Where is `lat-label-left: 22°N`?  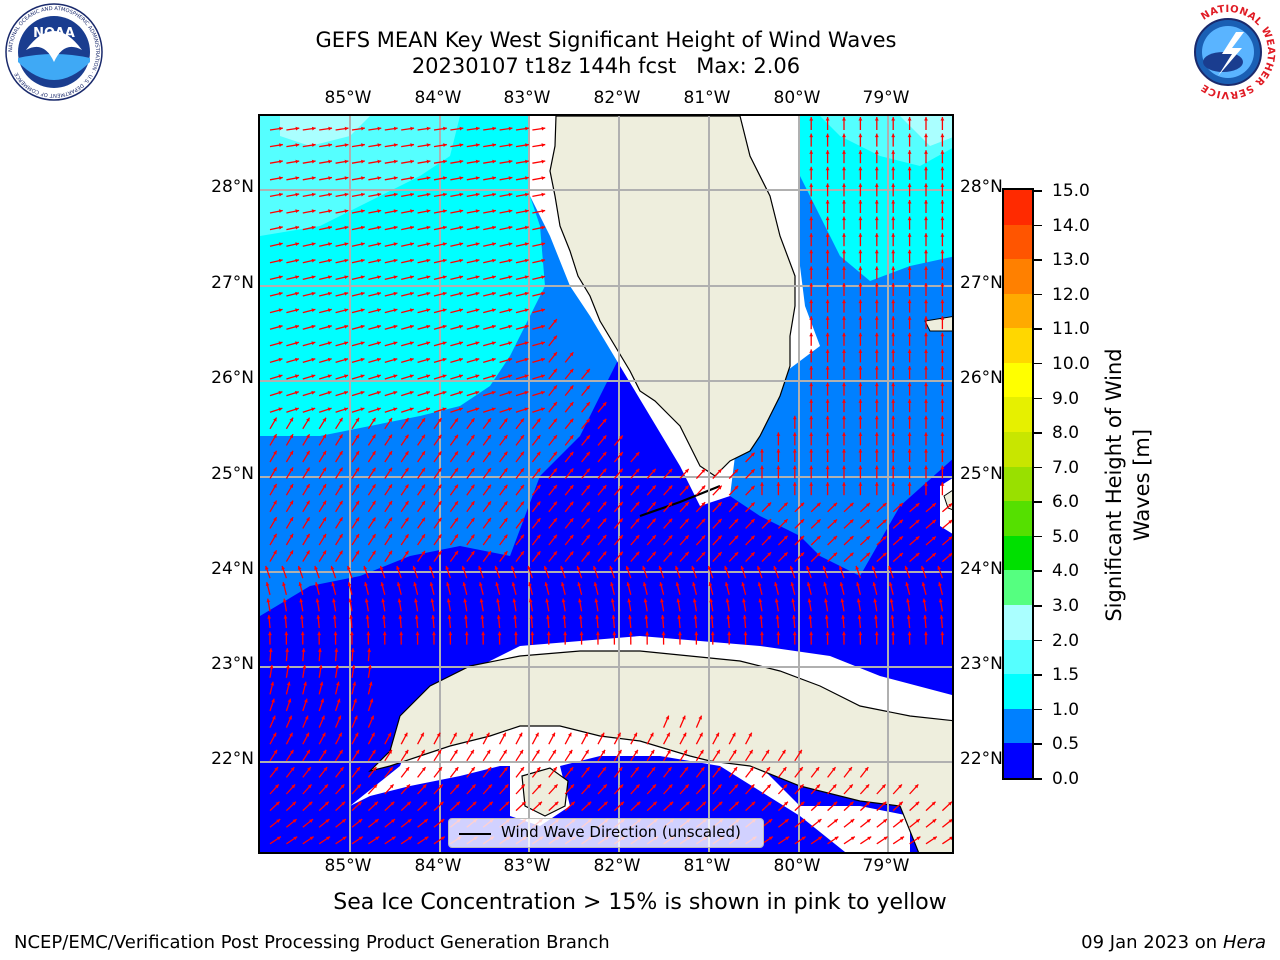
lat-label-left: 22°N is located at coordinates (232, 759).